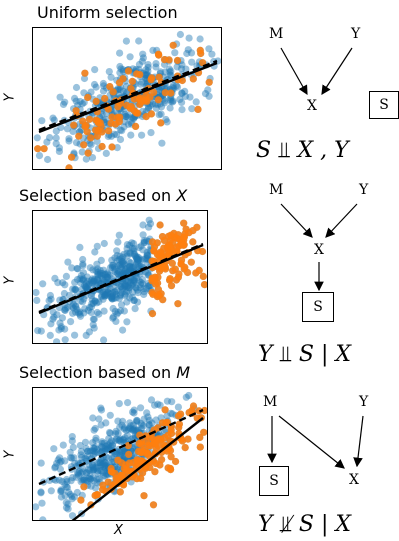  Describe the element at coordinates (118, 530) in the screenshot. I see `panel-3-x-axis-label: X` at that location.